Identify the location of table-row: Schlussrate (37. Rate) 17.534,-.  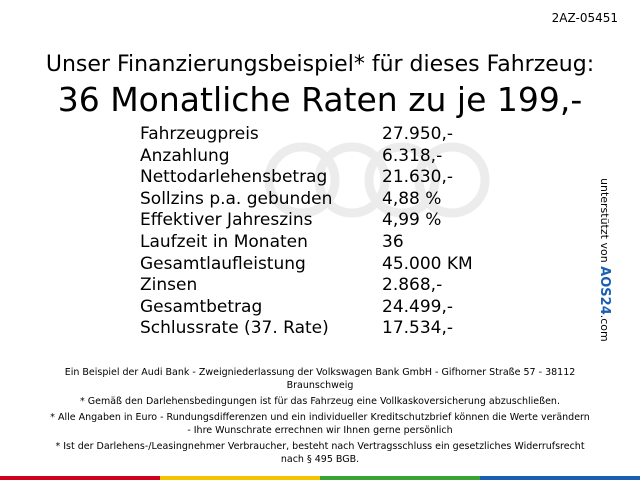
(321, 329).